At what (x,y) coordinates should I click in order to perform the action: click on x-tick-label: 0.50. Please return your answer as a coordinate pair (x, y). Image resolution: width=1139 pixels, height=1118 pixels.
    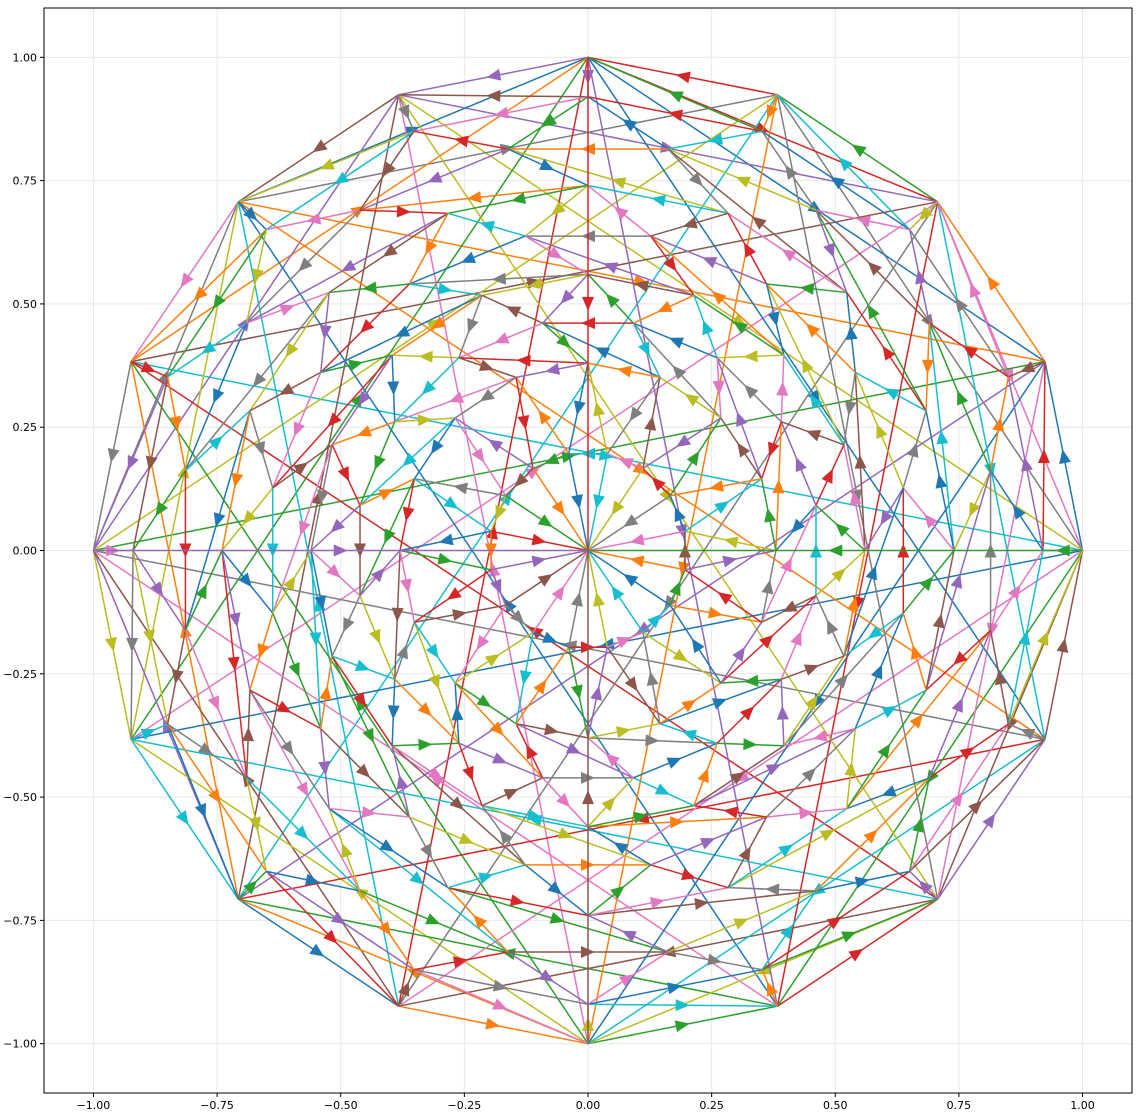
    Looking at the image, I should click on (835, 1105).